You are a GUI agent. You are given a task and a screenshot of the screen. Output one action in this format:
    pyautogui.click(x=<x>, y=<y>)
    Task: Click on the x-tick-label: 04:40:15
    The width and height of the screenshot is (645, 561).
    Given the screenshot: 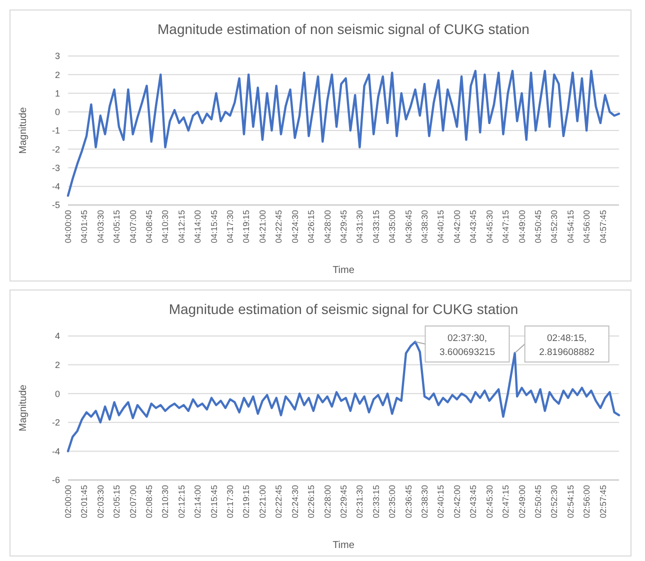 What is the action you would take?
    pyautogui.click(x=441, y=227)
    